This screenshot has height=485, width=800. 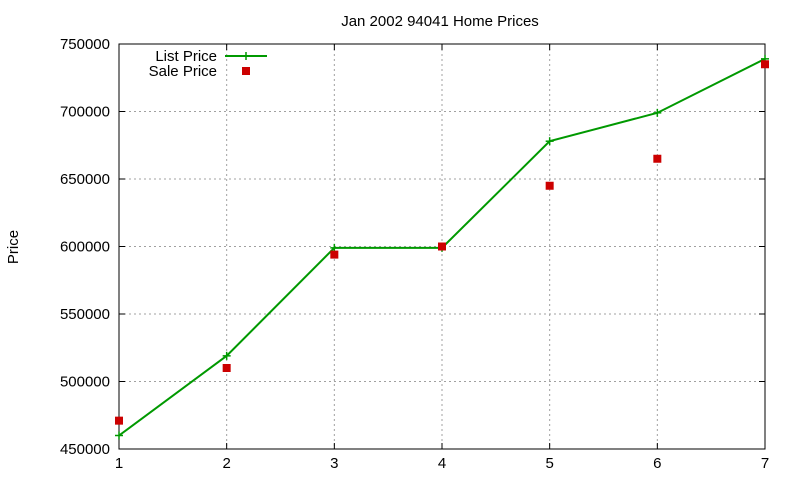 What do you see at coordinates (183, 71) in the screenshot?
I see `legend-label-sale-price: Sale Price` at bounding box center [183, 71].